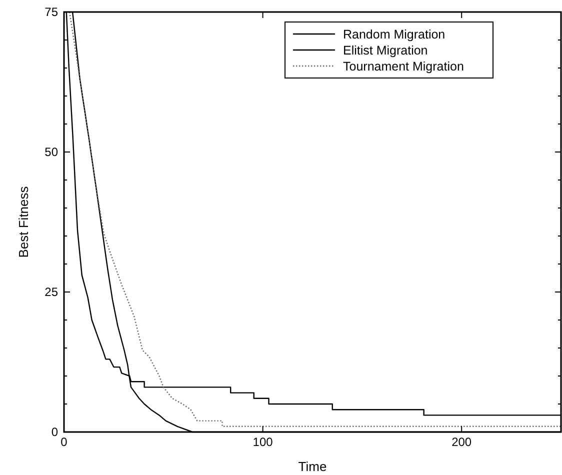 The width and height of the screenshot is (562, 475). I want to click on x-axis-title: Time, so click(312, 466).